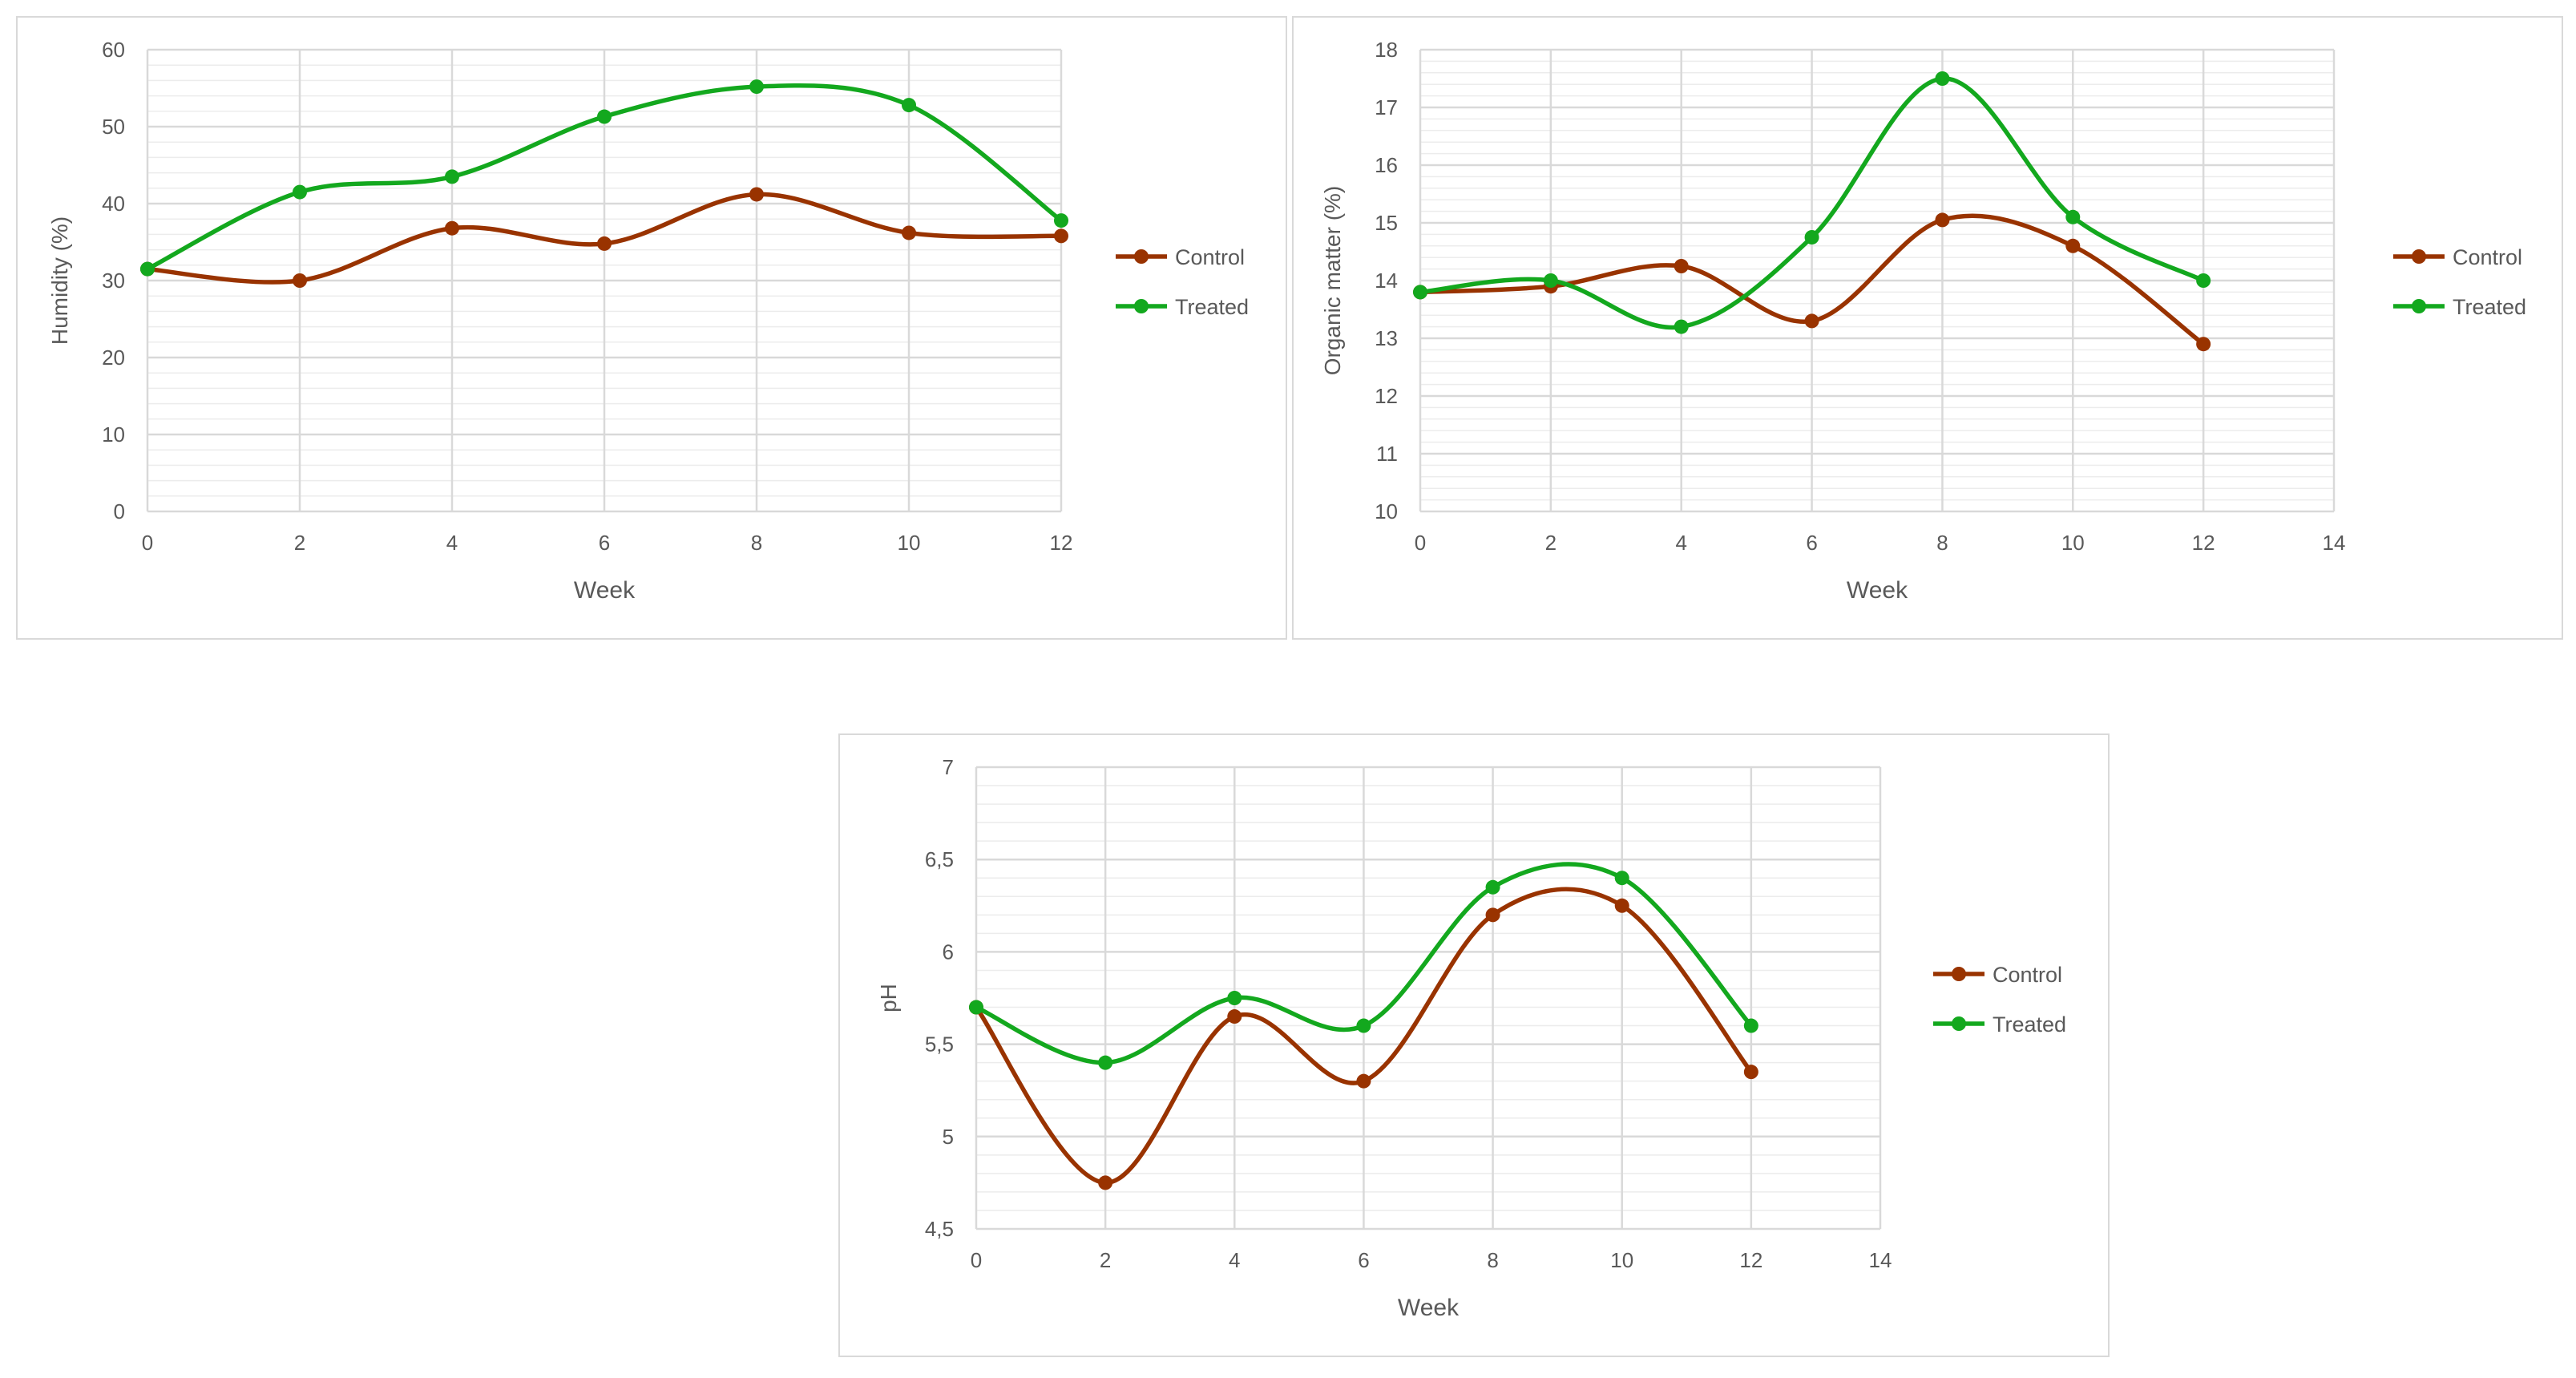 The image size is (2576, 1378). What do you see at coordinates (1881, 1260) in the screenshot?
I see `x-tick-label: 14` at bounding box center [1881, 1260].